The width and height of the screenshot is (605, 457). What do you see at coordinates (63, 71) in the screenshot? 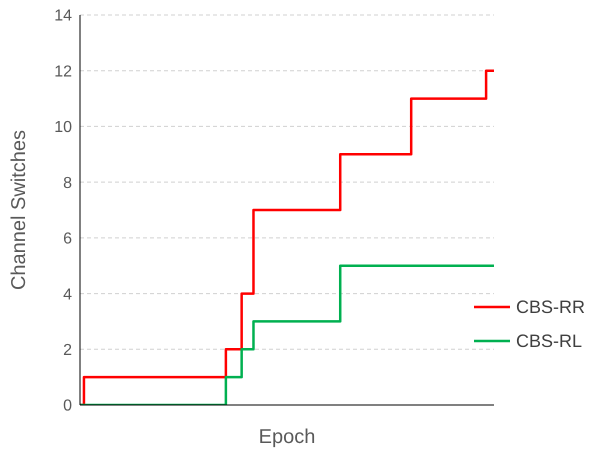
I see `y-tick-label: 12` at bounding box center [63, 71].